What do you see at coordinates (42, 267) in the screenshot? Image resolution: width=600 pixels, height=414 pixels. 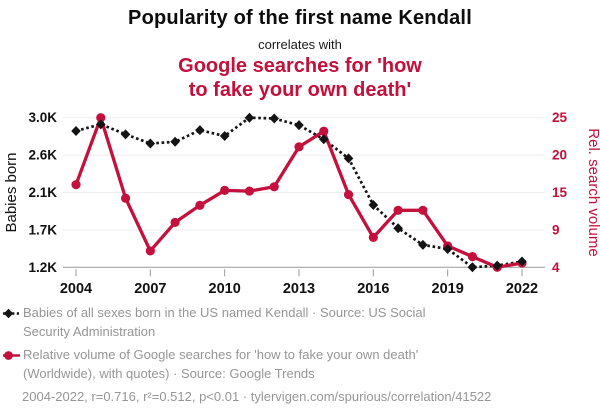 I see `y-tick-label: 1.2K` at bounding box center [42, 267].